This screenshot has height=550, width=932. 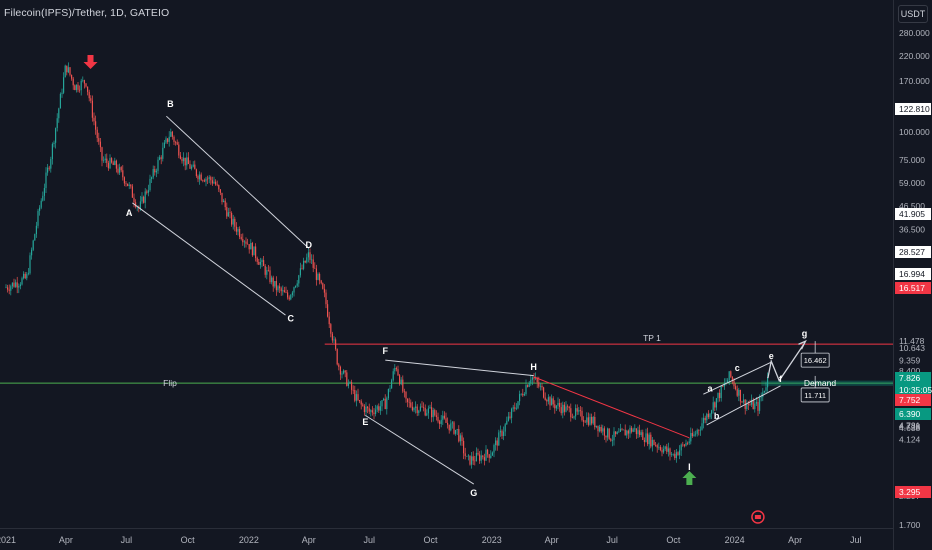 What do you see at coordinates (915, 390) in the screenshot?
I see `price-tag-value: 10:35:05` at bounding box center [915, 390].